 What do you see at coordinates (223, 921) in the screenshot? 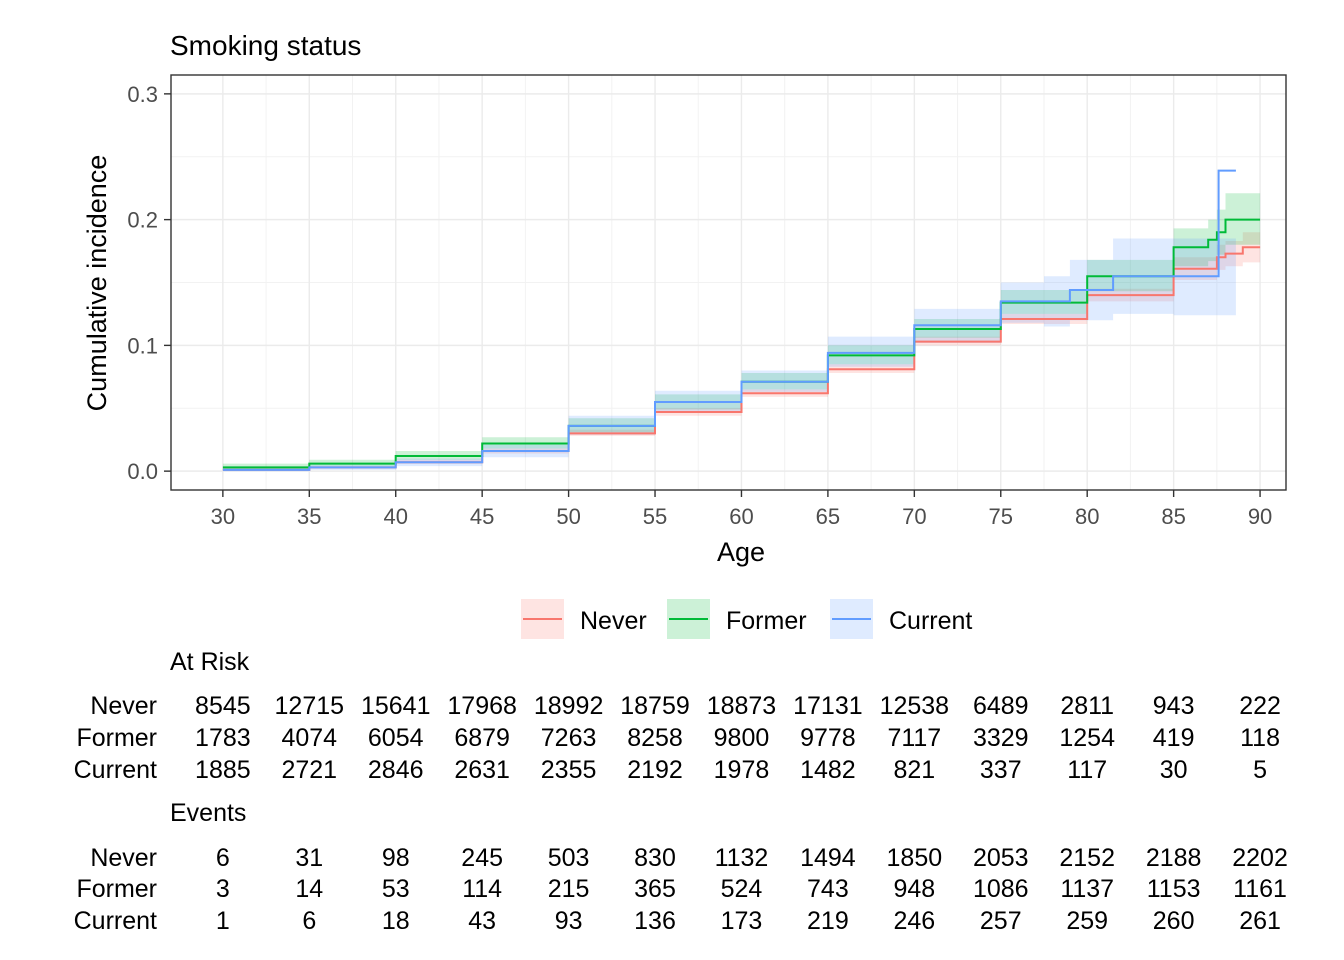
I see `events-cell: 1` at bounding box center [223, 921].